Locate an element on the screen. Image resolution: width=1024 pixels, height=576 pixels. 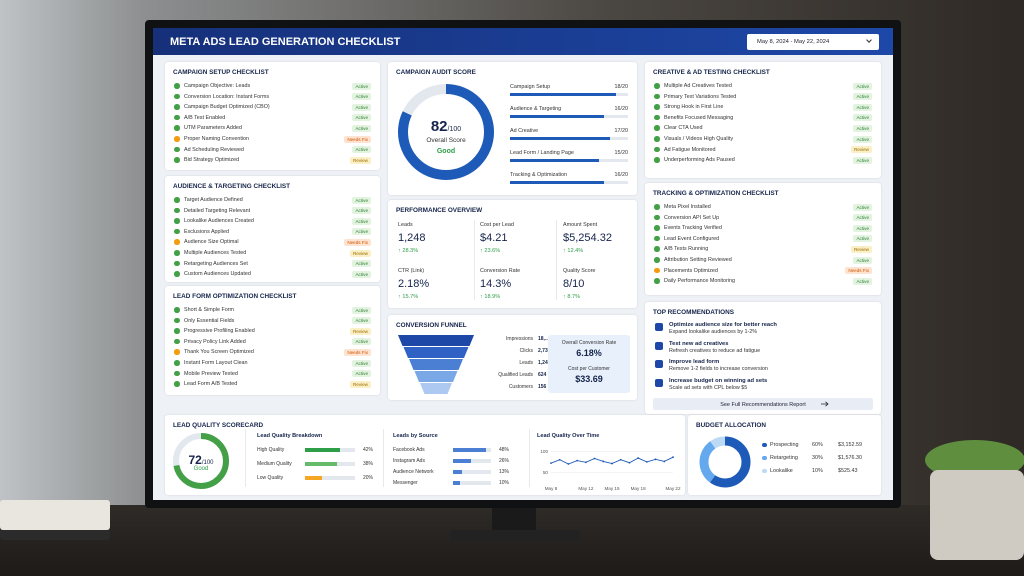
rating: Good is located at coordinates (201, 469).